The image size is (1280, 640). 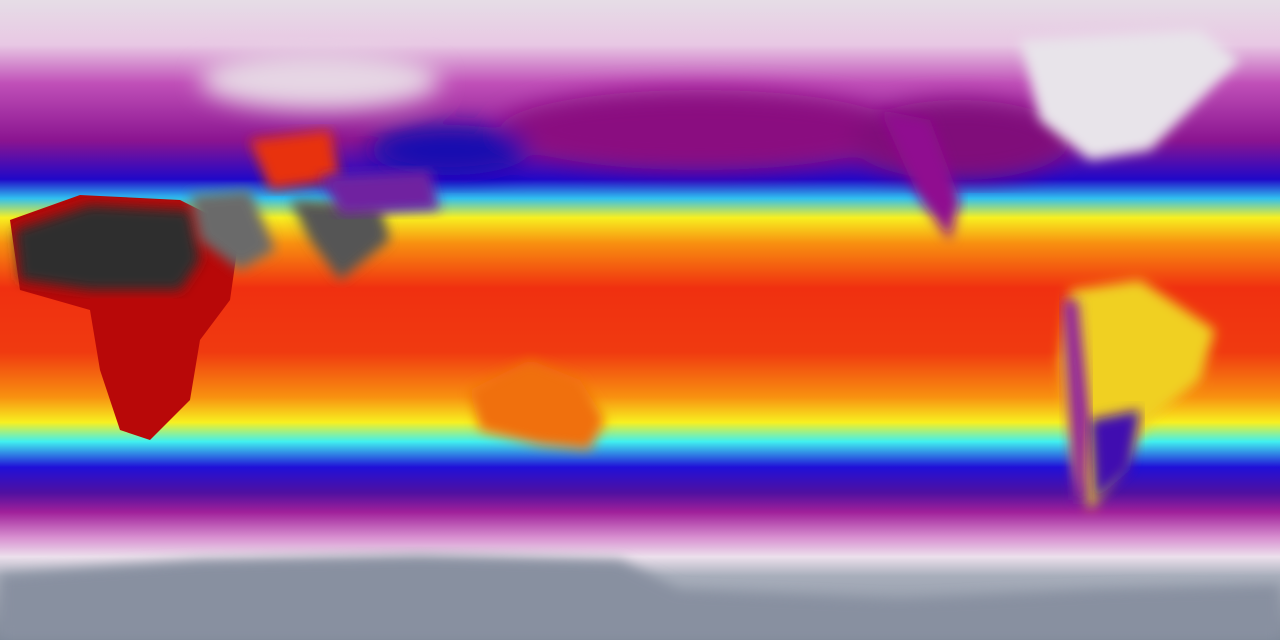 What do you see at coordinates (1076, 400) in the screenshot?
I see `andes` at bounding box center [1076, 400].